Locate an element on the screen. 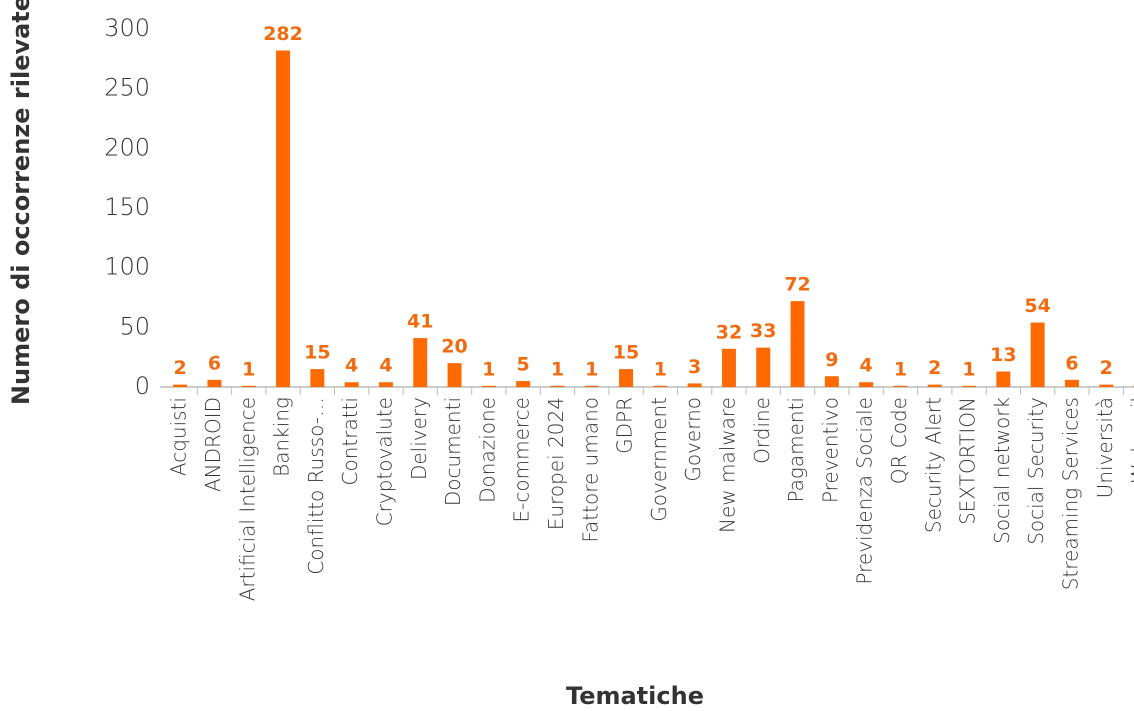 The width and height of the screenshot is (1134, 711). data-label: 9 is located at coordinates (831, 360).